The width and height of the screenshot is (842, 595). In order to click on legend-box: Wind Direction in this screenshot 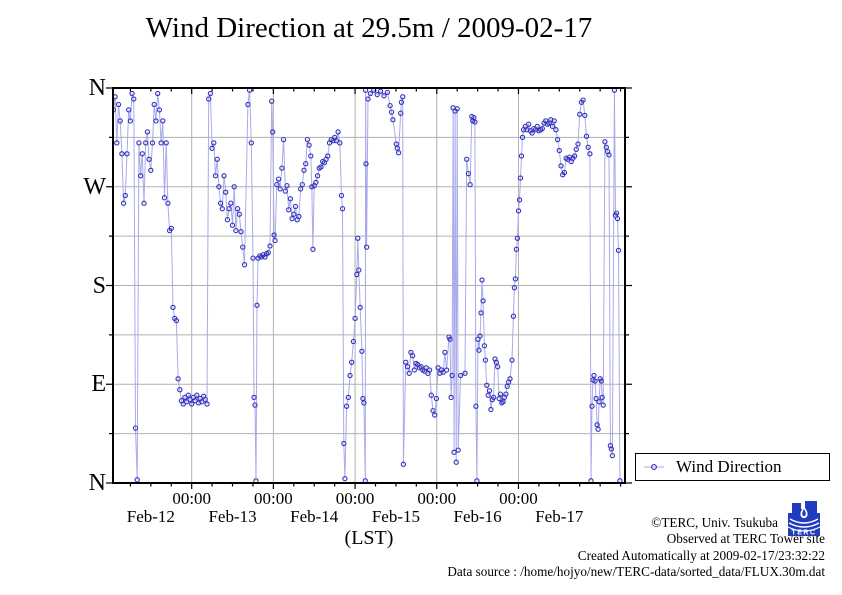, I will do `click(732, 467)`.